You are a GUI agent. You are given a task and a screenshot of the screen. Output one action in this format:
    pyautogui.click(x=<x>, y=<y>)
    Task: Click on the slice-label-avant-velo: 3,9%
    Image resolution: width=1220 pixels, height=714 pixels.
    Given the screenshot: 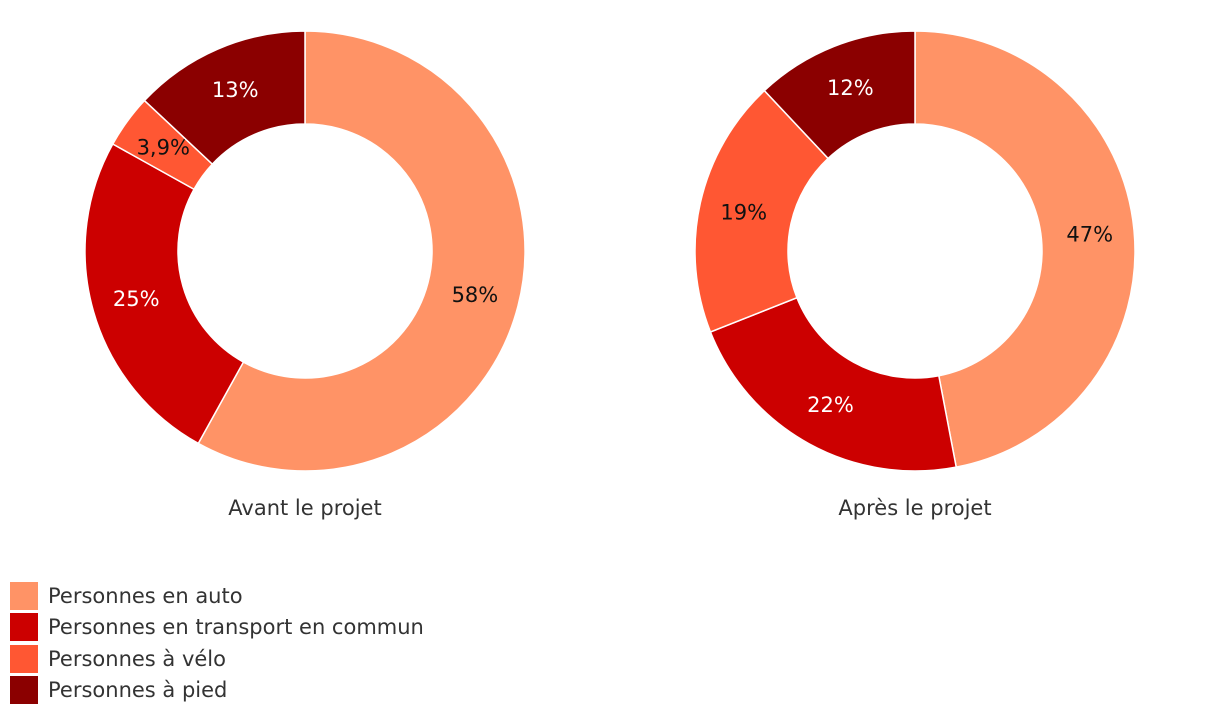 What is the action you would take?
    pyautogui.click(x=163, y=148)
    